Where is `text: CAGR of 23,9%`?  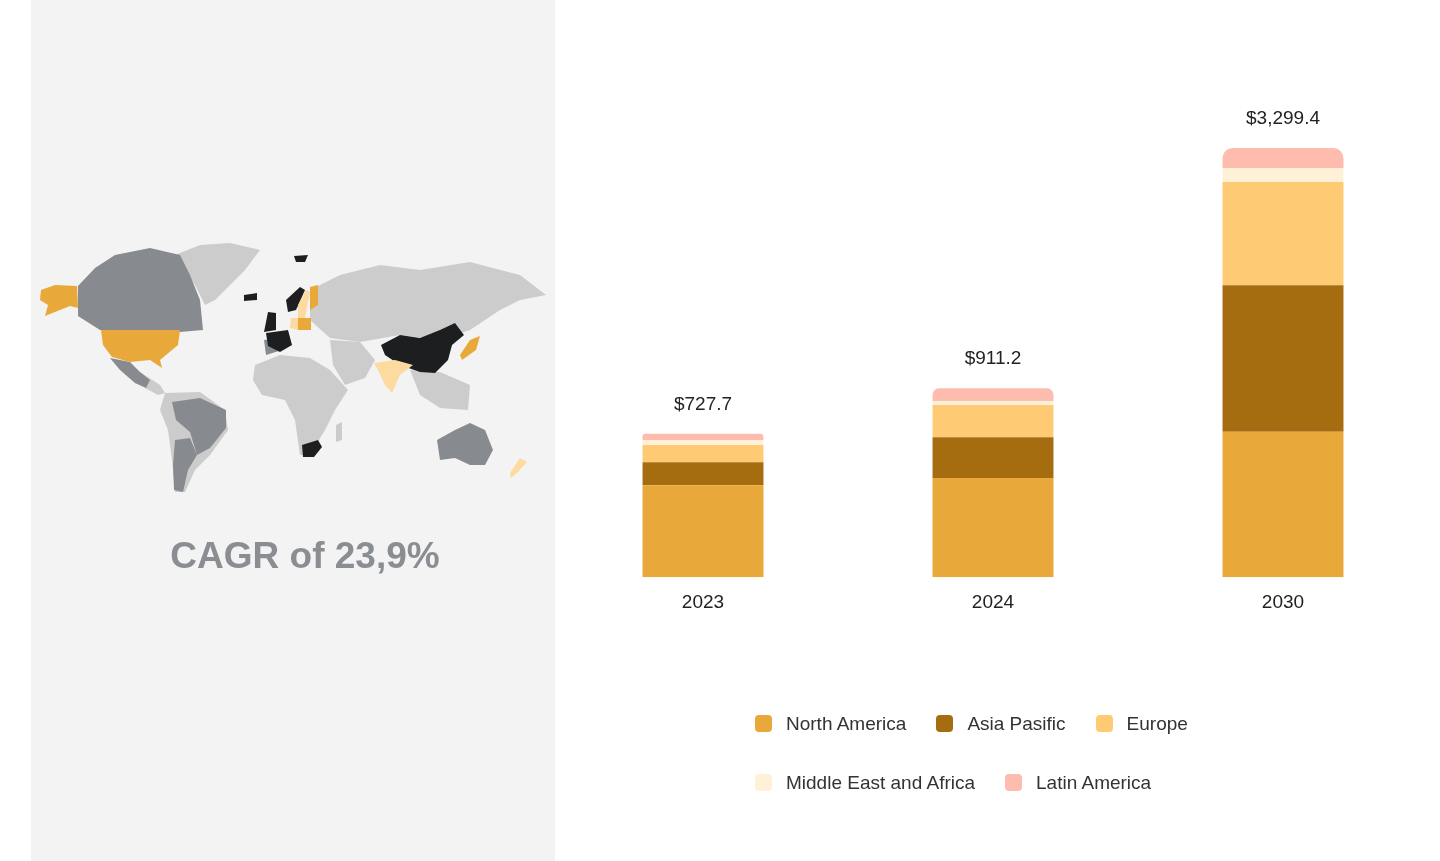 text: CAGR of 23,9% is located at coordinates (305, 556).